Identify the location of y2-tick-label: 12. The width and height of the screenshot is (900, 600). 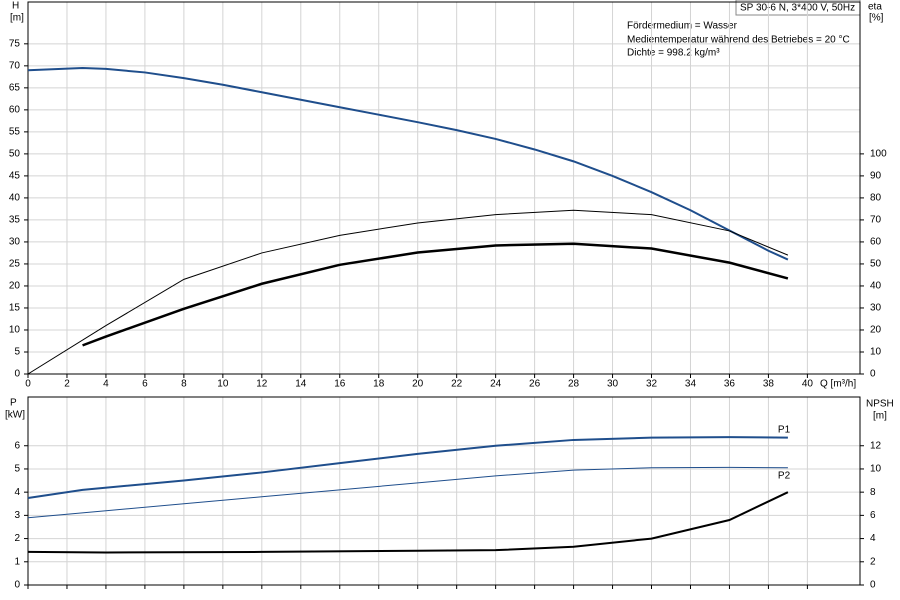
(876, 445).